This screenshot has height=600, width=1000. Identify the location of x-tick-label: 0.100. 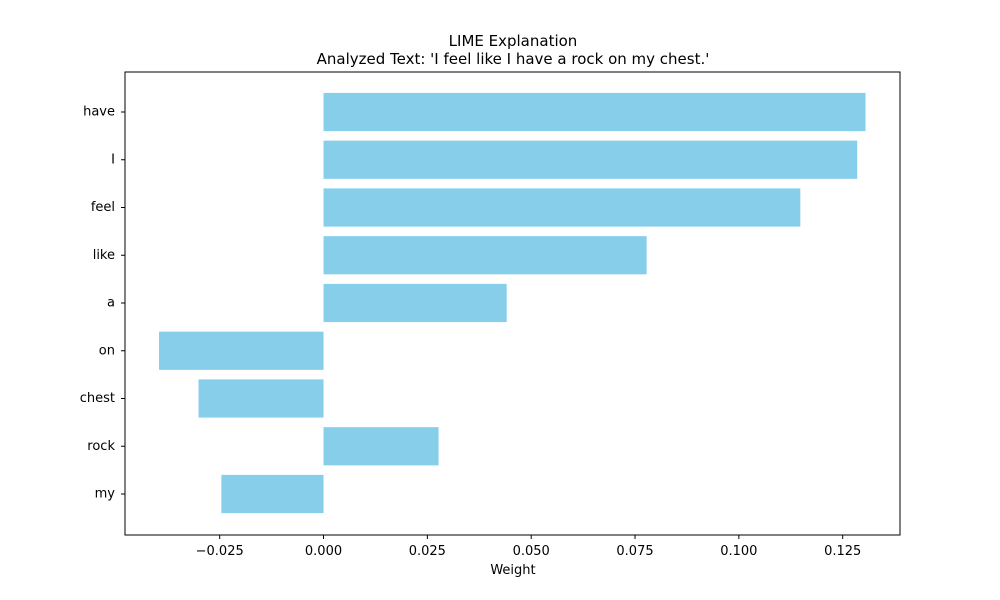
(738, 551).